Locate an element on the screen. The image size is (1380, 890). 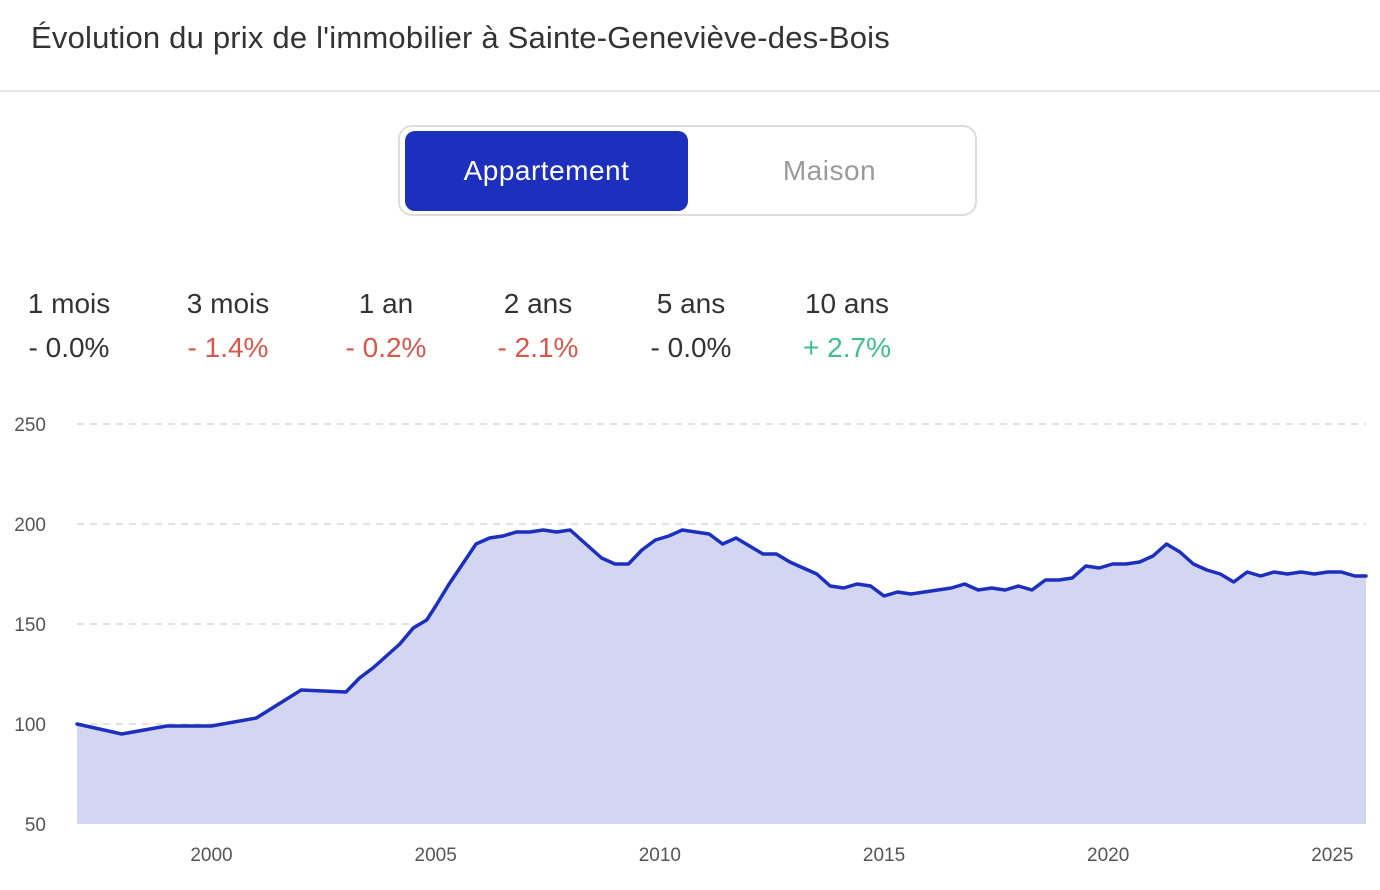
x-axis-ticks: 2000 2005 2010 2015 2020 2025 is located at coordinates (771, 855).